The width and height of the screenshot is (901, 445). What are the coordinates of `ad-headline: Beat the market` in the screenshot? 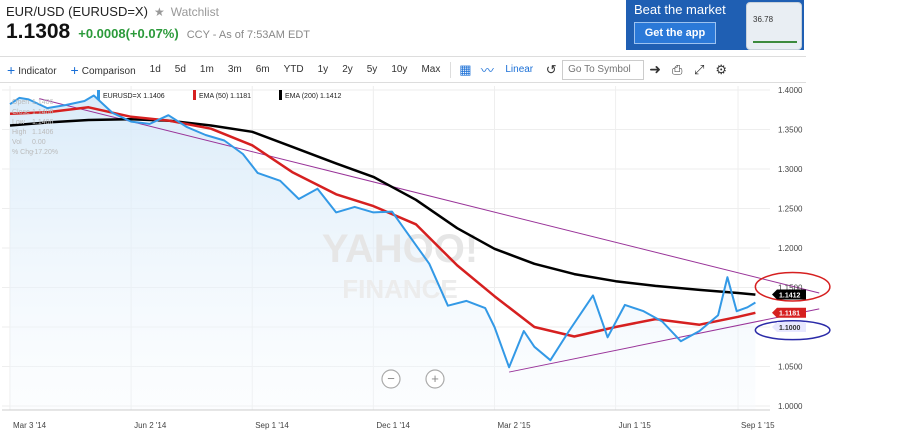 It's located at (680, 9).